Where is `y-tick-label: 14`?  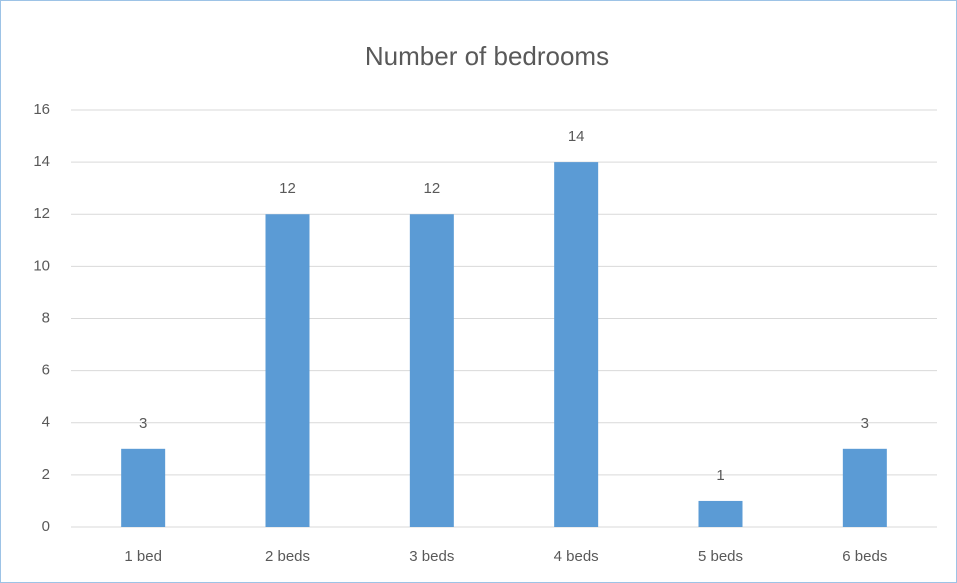
y-tick-label: 14 is located at coordinates (41, 161).